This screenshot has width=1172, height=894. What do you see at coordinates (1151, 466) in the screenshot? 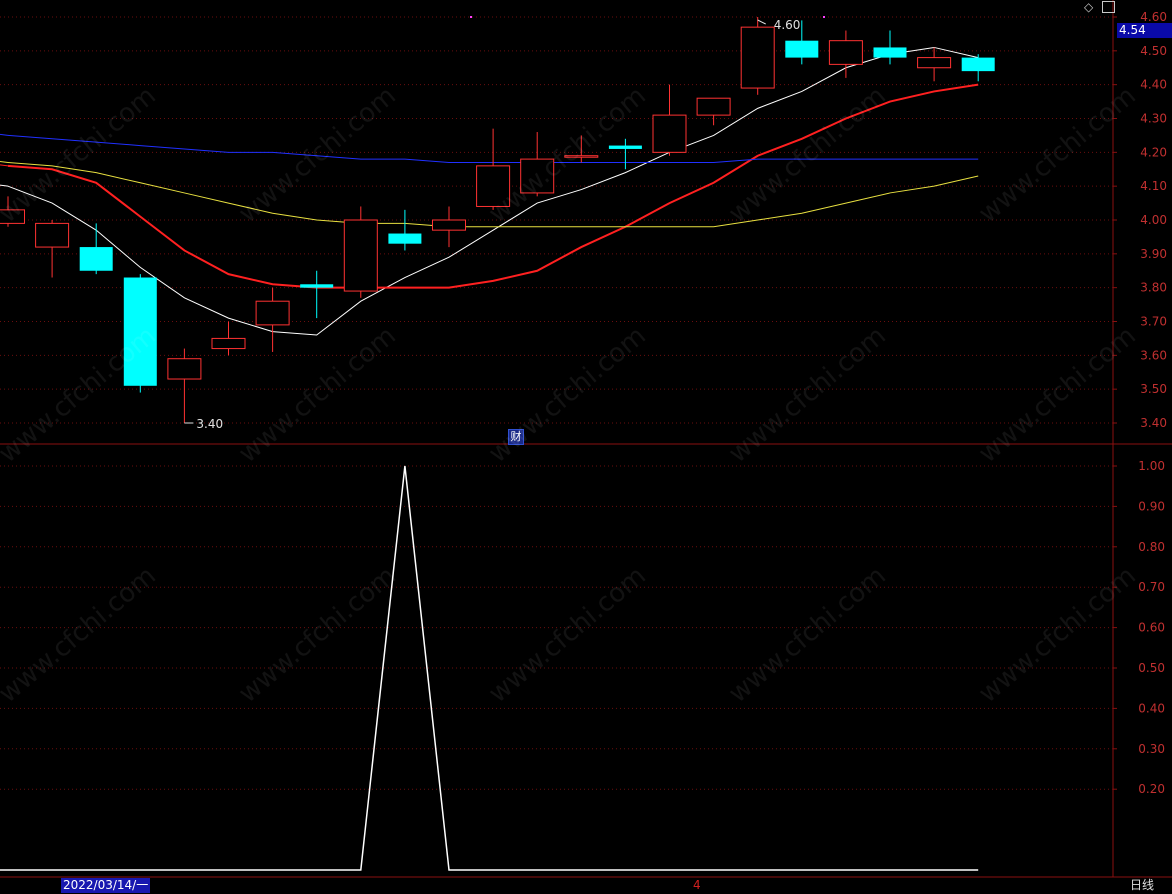
I see `y-tick-label: 1.00` at bounding box center [1151, 466].